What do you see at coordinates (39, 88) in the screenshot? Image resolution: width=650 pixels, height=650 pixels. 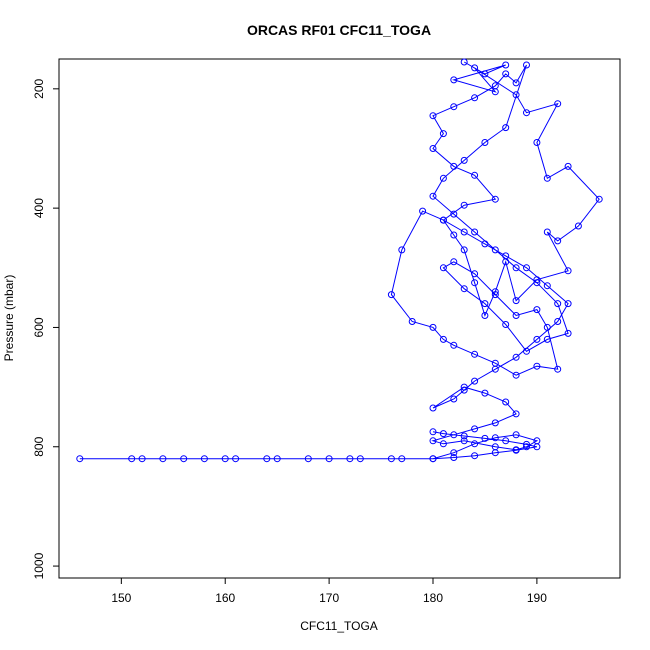 I see `y-tick-label: 200` at bounding box center [39, 88].